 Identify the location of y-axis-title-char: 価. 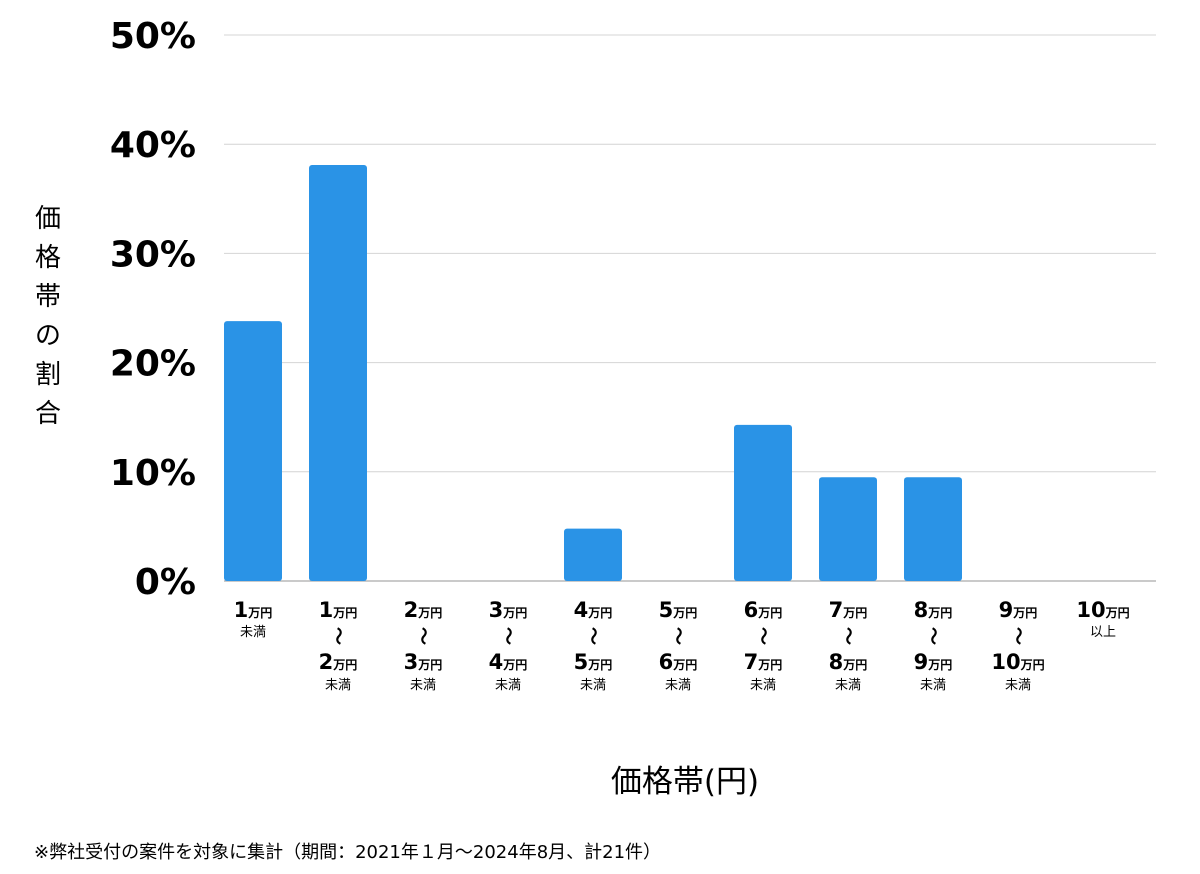
(47, 219).